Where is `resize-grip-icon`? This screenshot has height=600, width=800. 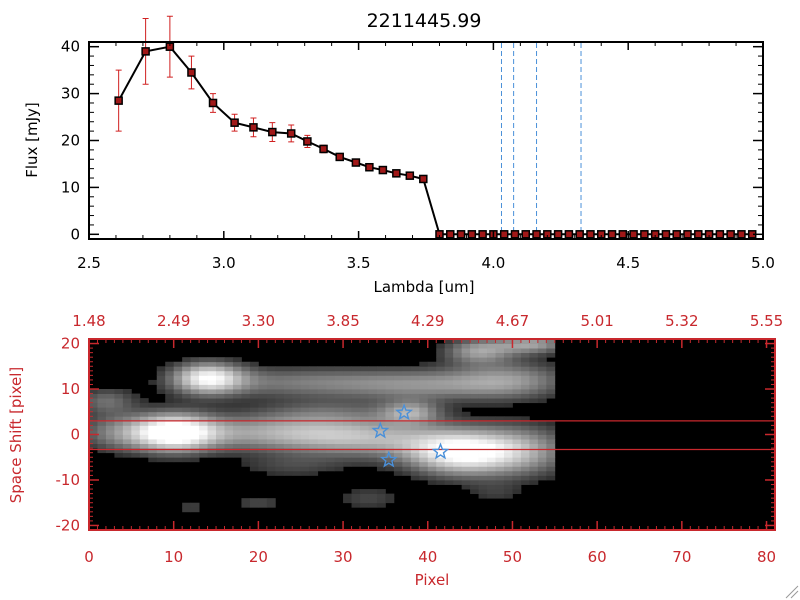 resize-grip-icon is located at coordinates (792, 592).